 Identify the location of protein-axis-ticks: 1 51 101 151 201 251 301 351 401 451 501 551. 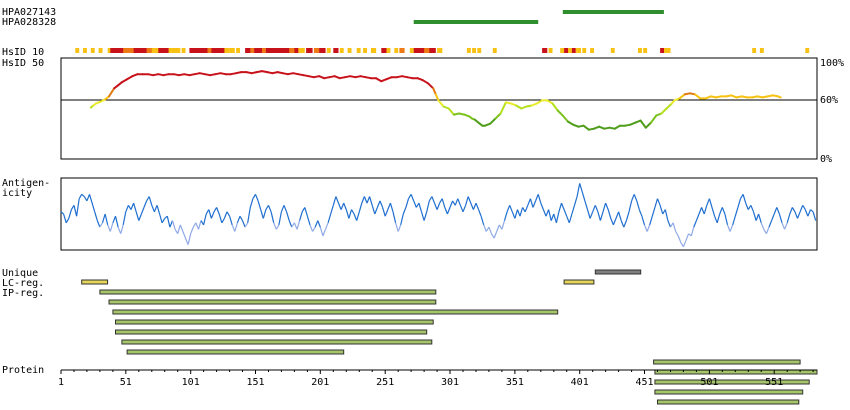
(436, 379).